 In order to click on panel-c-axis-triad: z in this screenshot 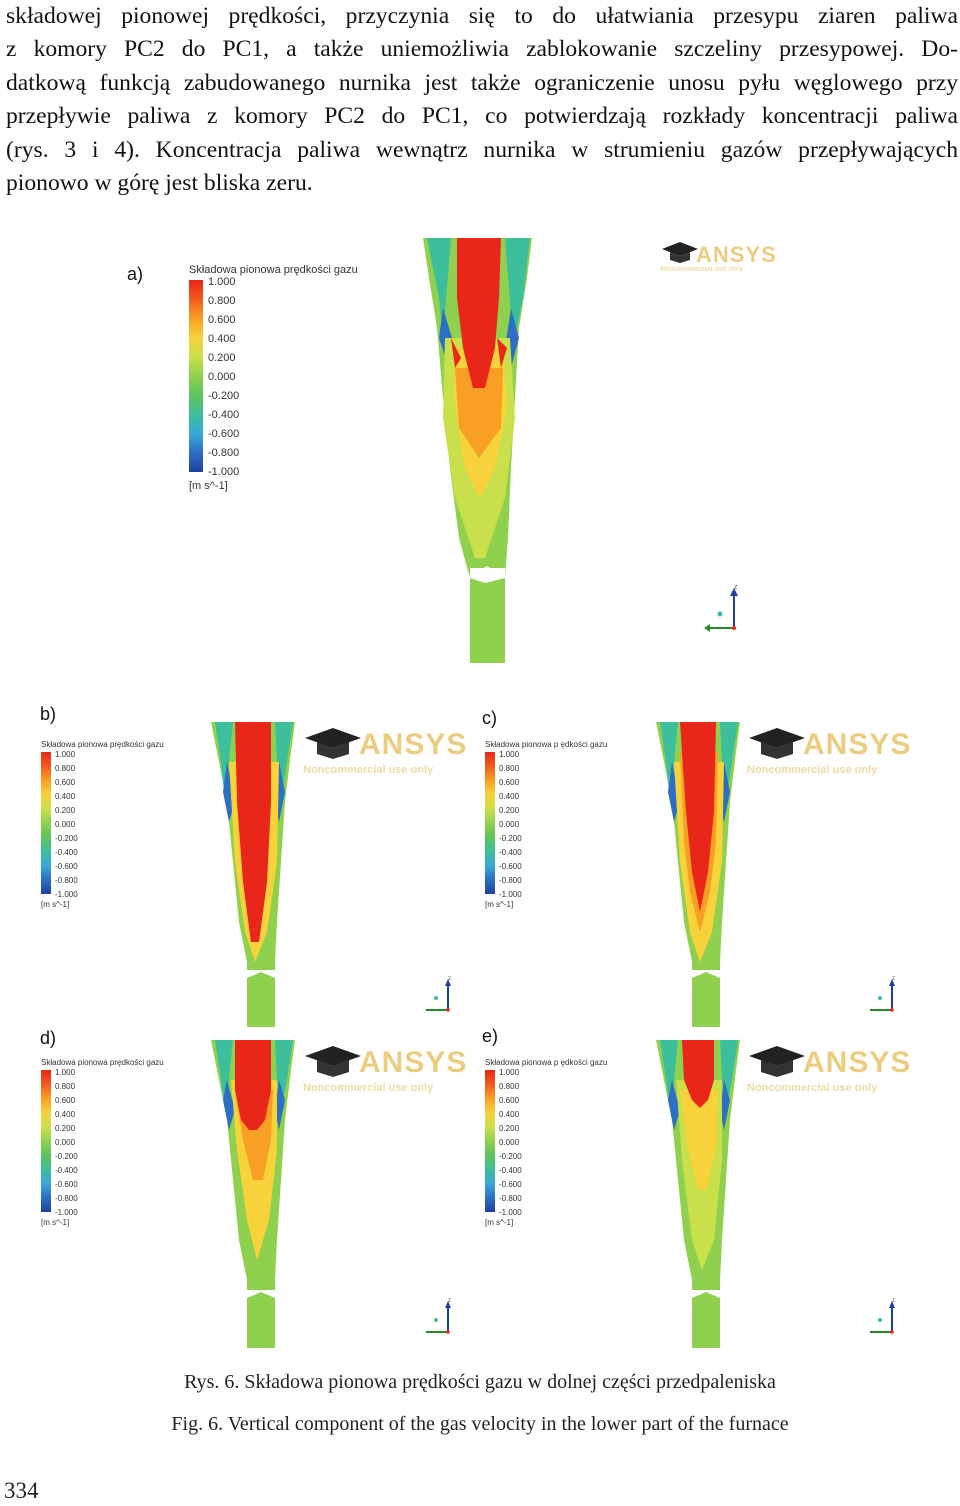, I will do `click(882, 994)`.